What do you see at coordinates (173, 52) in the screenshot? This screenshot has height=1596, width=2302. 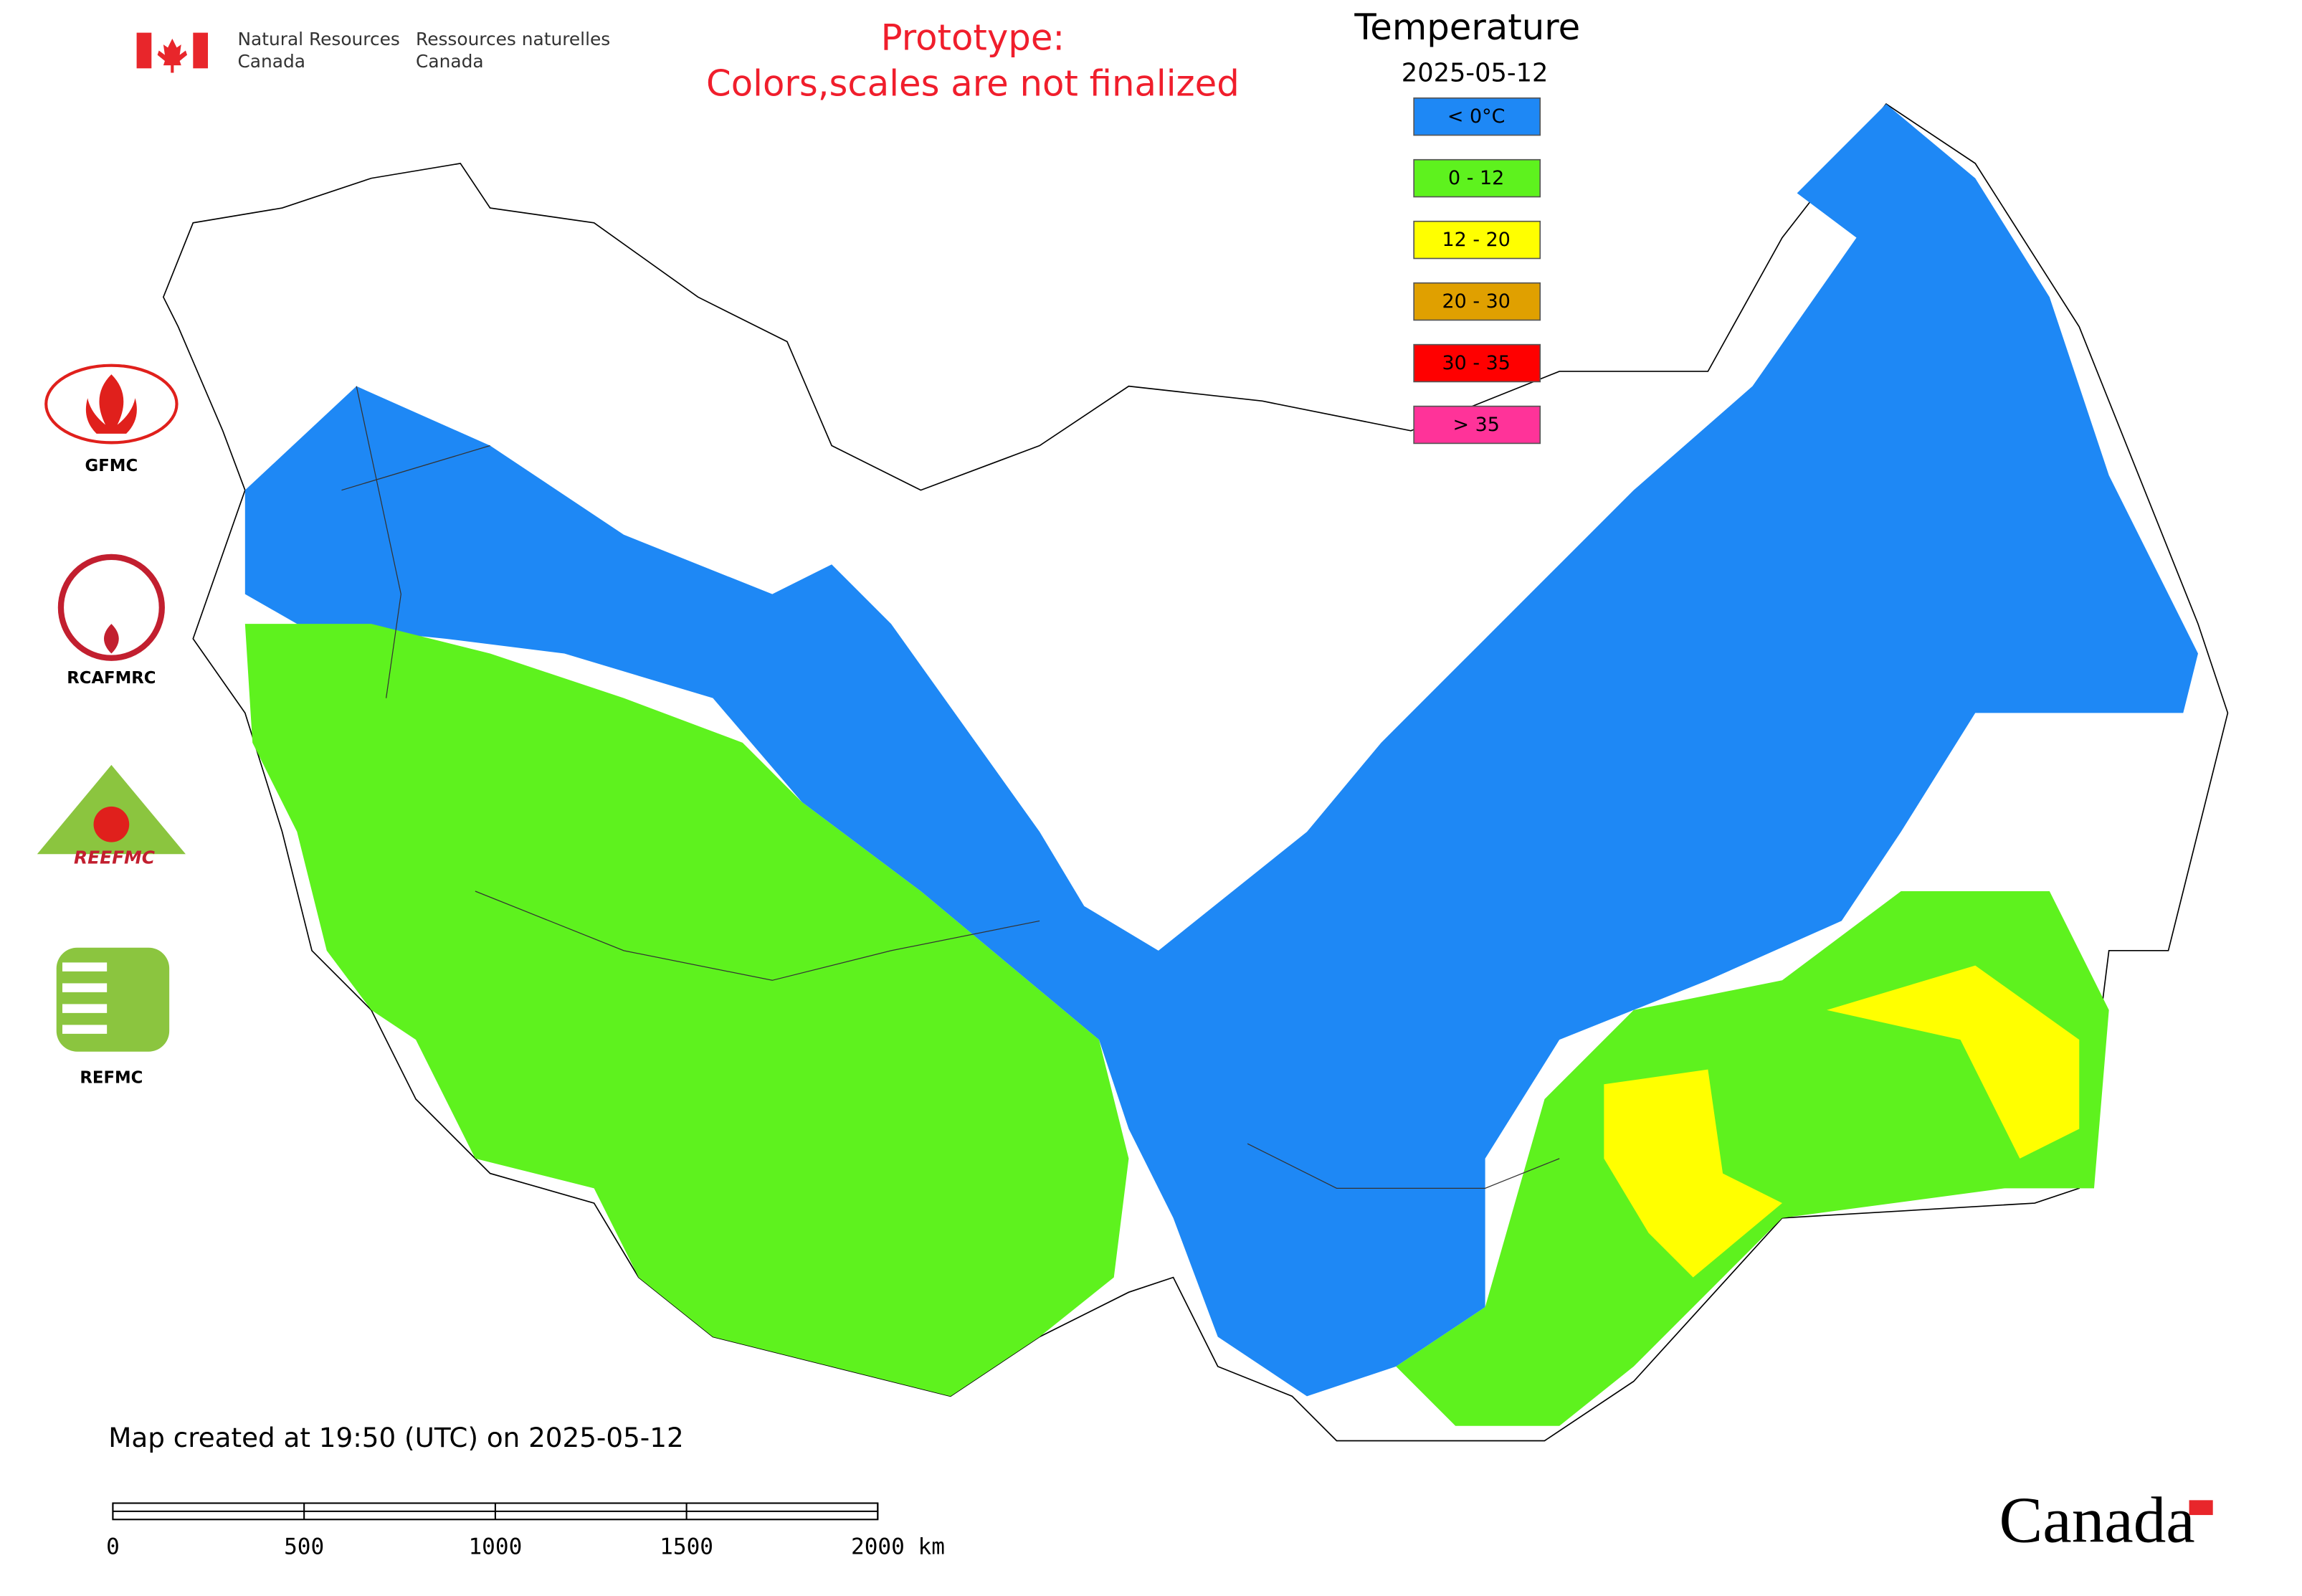 I see `canada-flag` at bounding box center [173, 52].